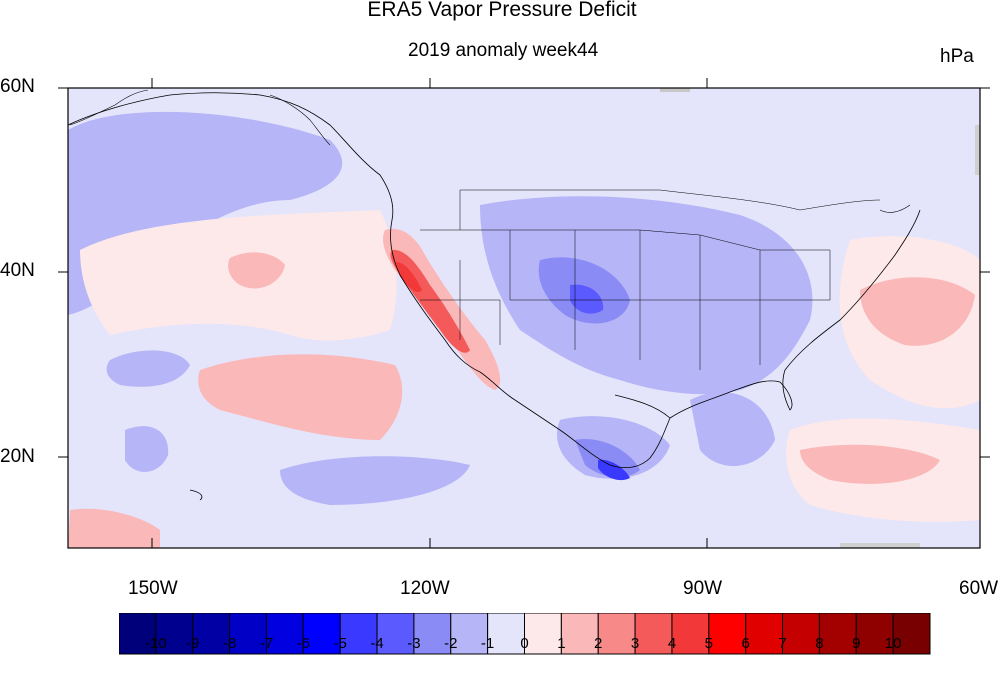  Describe the element at coordinates (451, 643) in the screenshot. I see `colorbar-label: -2` at that location.